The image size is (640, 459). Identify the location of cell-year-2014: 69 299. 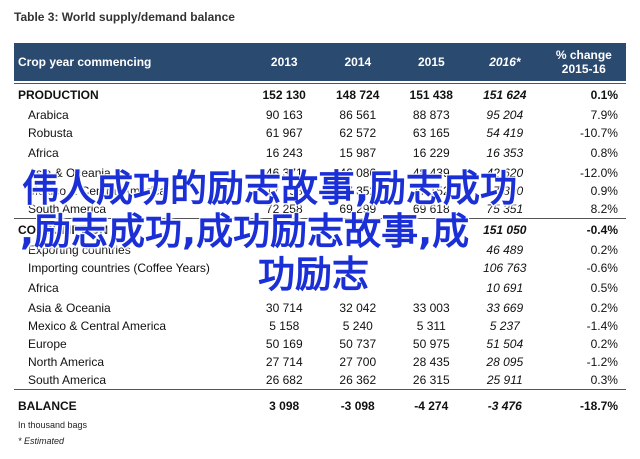
(358, 209).